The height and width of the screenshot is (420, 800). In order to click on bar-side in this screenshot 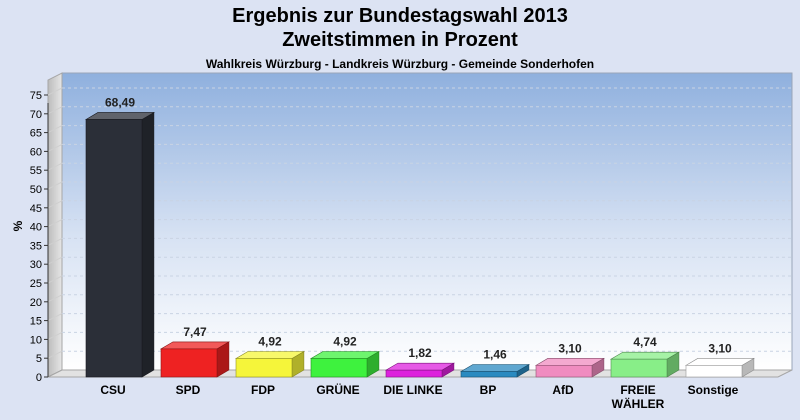, I will do `click(148, 244)`.